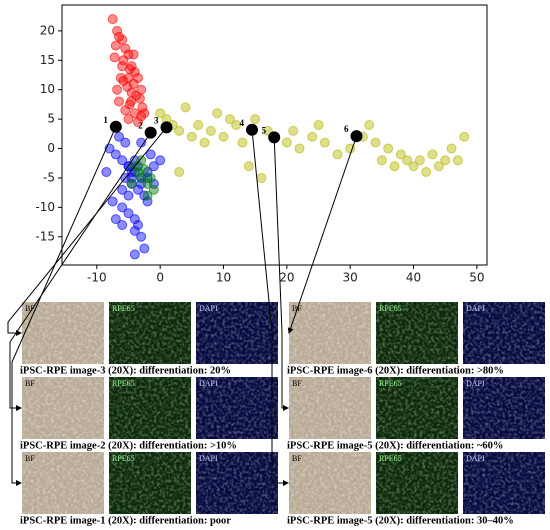  Describe the element at coordinates (476, 278) in the screenshot. I see `x-tick-label: 50` at that location.